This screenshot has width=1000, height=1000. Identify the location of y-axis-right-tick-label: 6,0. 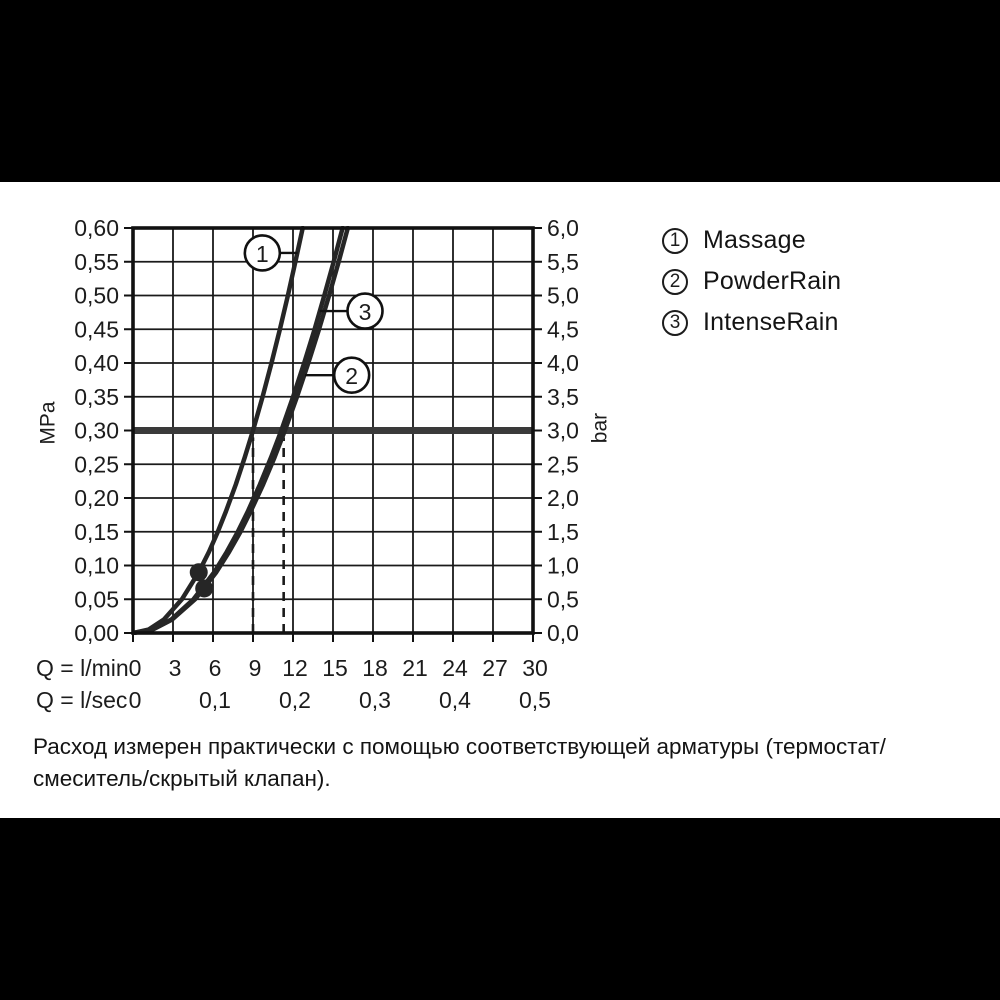
(563, 228).